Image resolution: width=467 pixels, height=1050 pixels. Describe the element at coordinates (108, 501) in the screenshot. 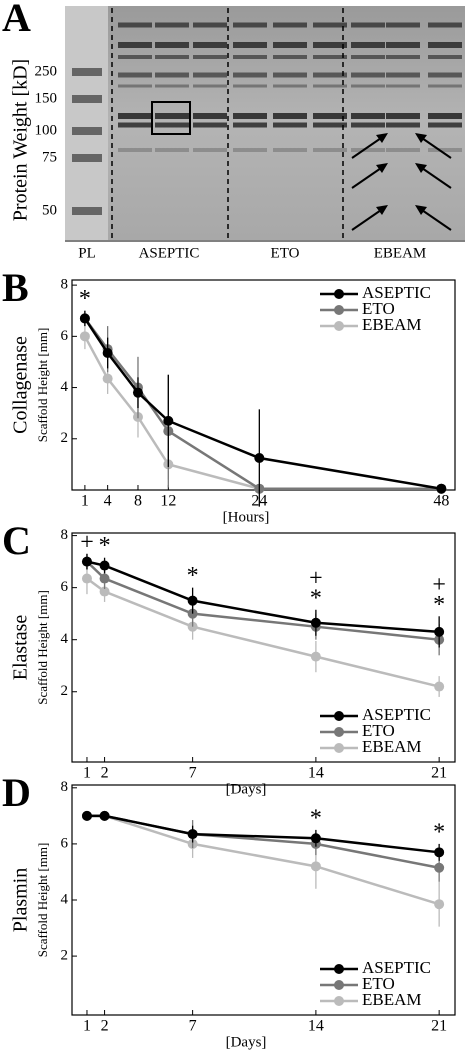

I see `x-tick-label: 4` at that location.